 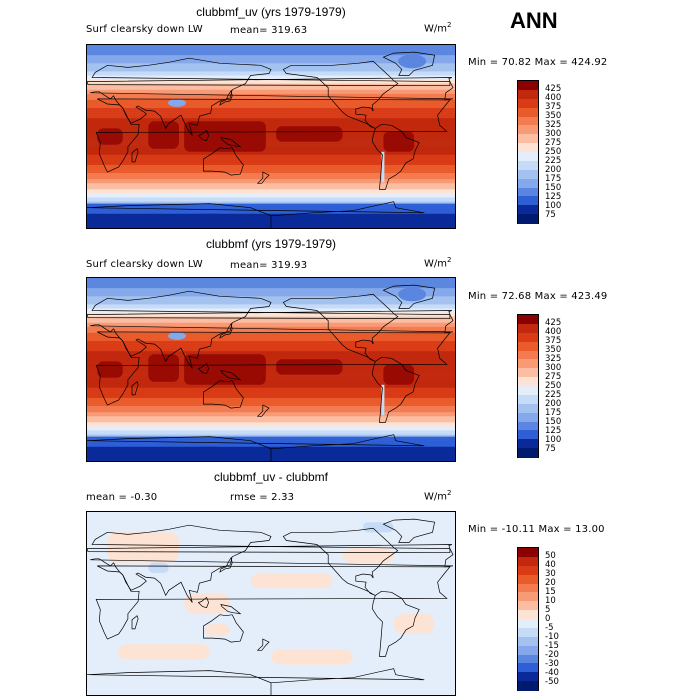 What do you see at coordinates (203, 135) in the screenshot?
I see `coastline-borneo` at bounding box center [203, 135].